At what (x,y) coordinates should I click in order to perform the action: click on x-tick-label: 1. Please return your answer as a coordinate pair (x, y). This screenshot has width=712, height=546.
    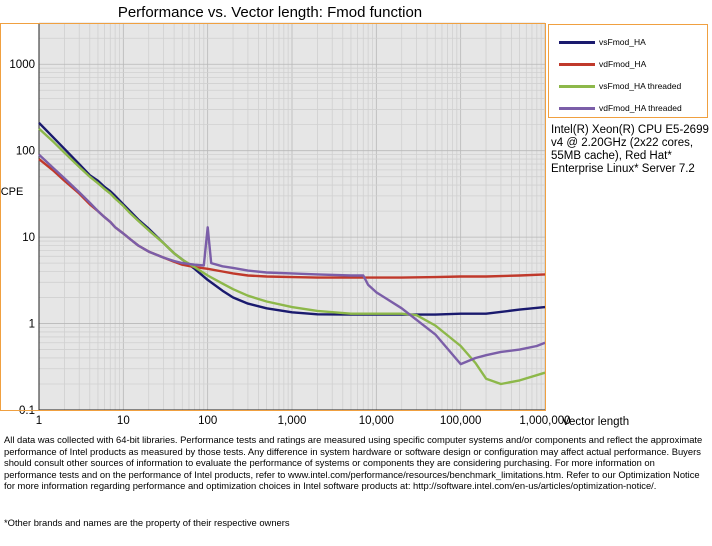
    Looking at the image, I should click on (39, 421).